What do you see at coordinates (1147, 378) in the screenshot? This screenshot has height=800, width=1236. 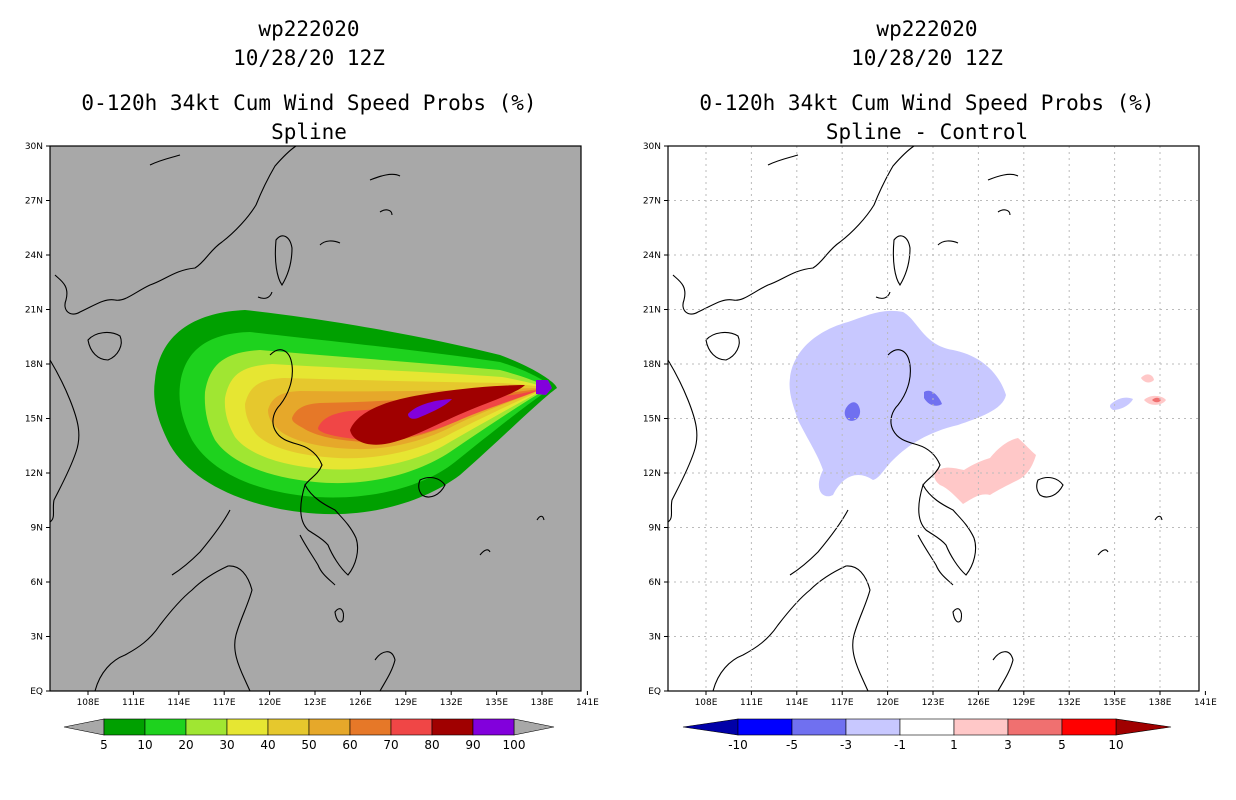 I see `diff-positive-1b` at bounding box center [1147, 378].